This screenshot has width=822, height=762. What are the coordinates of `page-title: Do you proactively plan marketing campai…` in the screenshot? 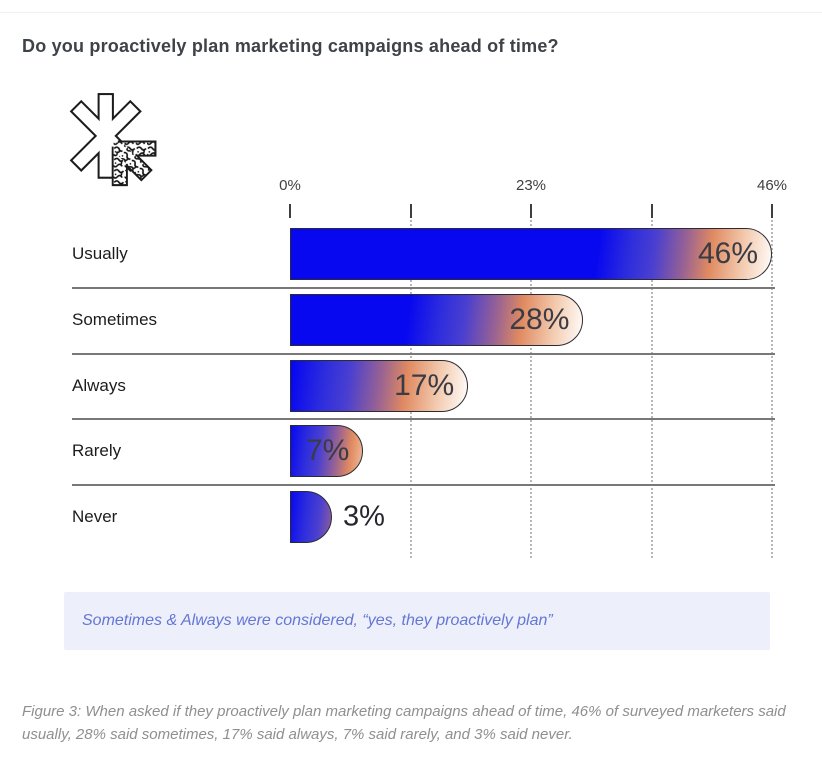 It's located at (290, 46).